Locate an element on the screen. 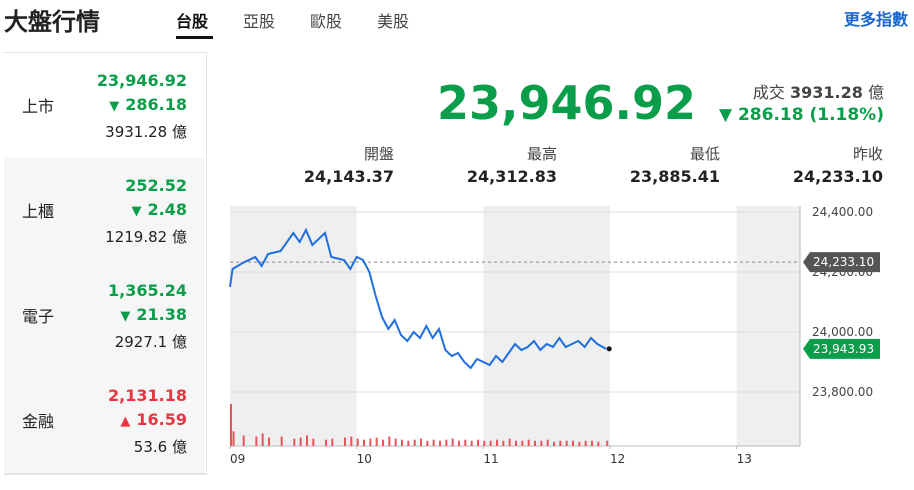  market-row: 上櫃 252.52 ▼ 2.48 1219.82 億 is located at coordinates (104, 211).